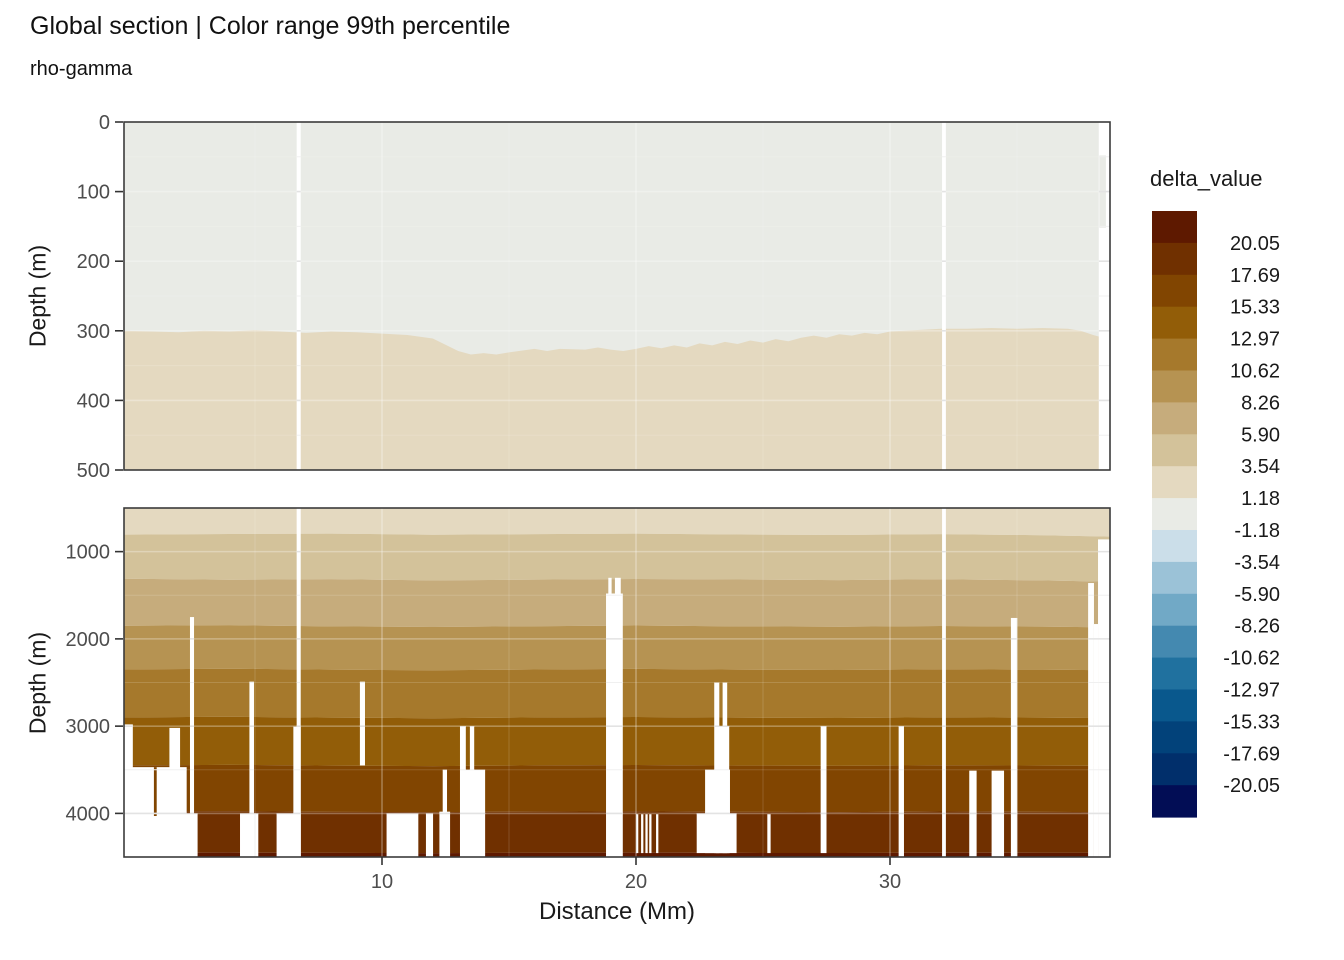 This screenshot has height=960, width=1344. I want to click on y-axis-title-shallow: Depth (m), so click(37, 296).